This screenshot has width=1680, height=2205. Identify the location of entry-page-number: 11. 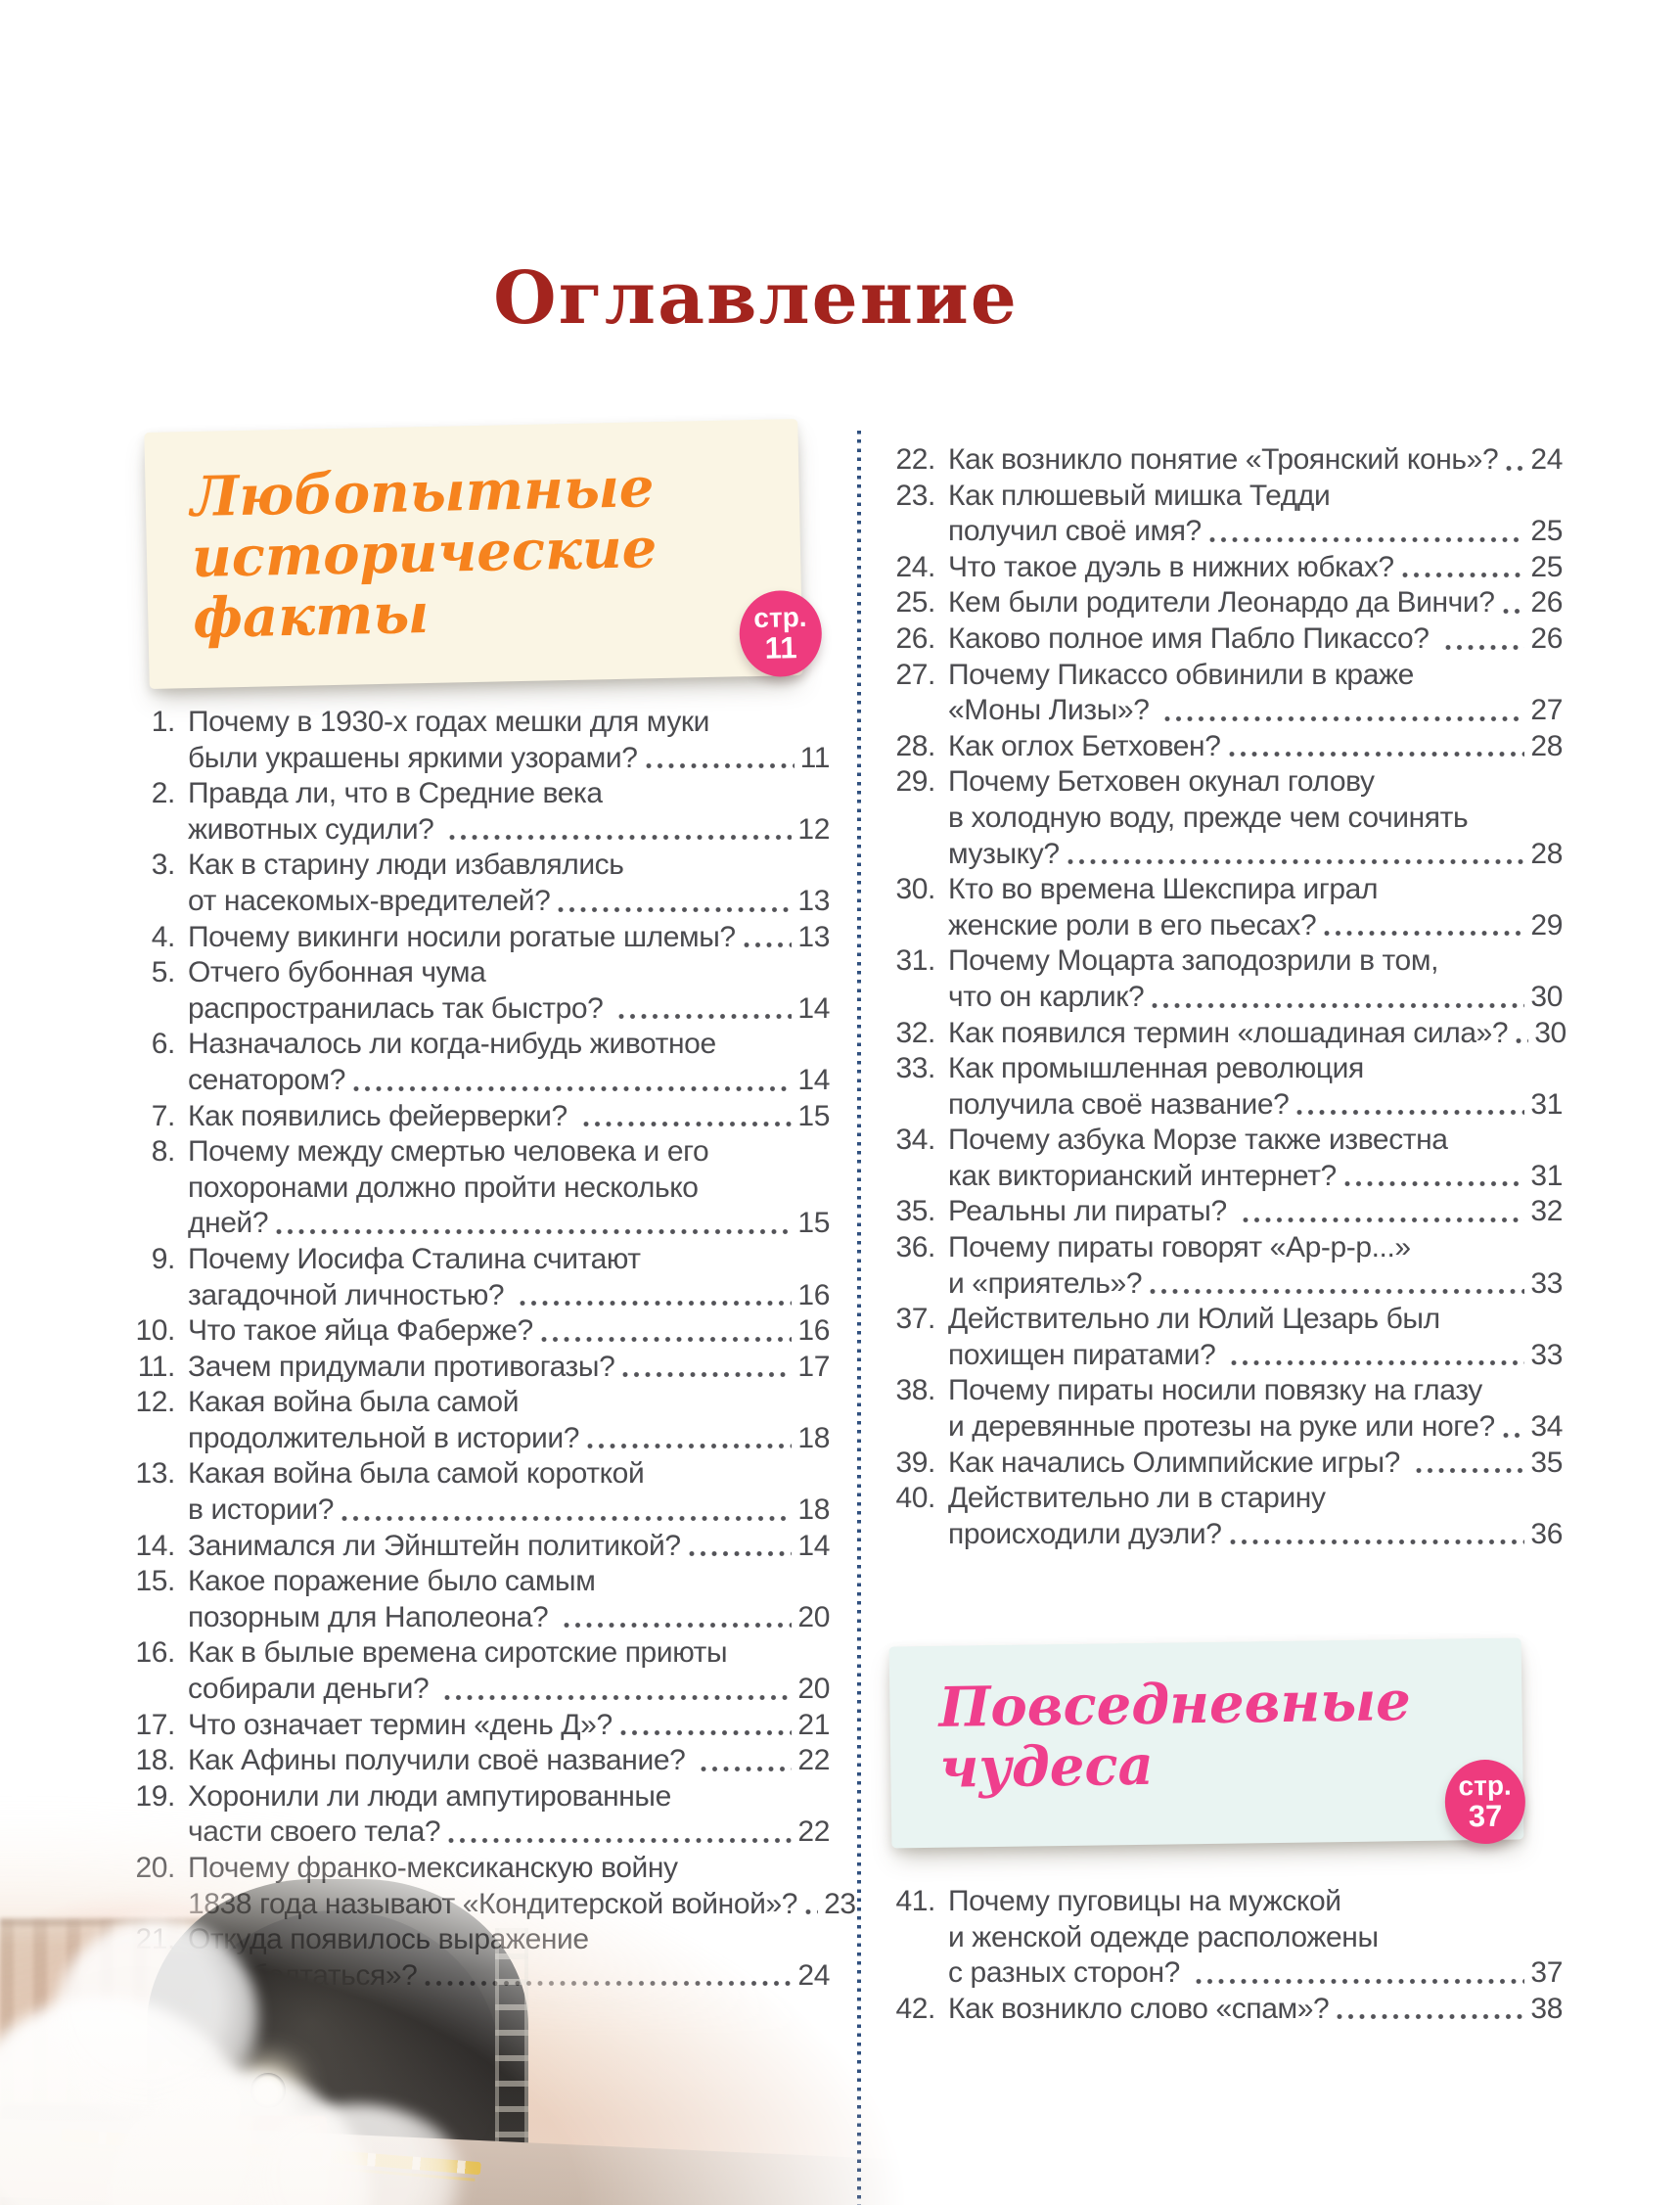
(815, 757).